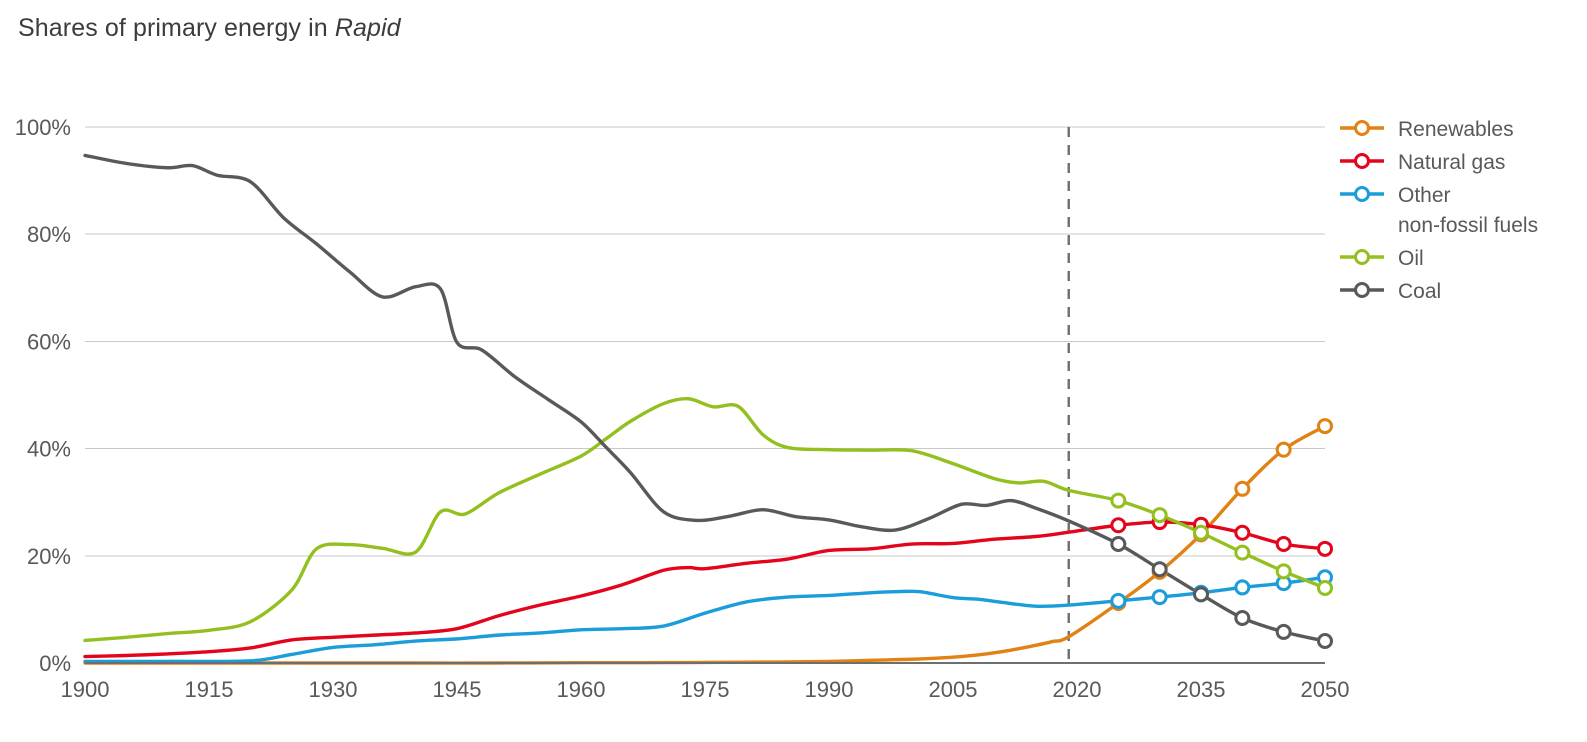 This screenshot has width=1587, height=742. I want to click on legend-item-coal: Coal, so click(1390, 291).